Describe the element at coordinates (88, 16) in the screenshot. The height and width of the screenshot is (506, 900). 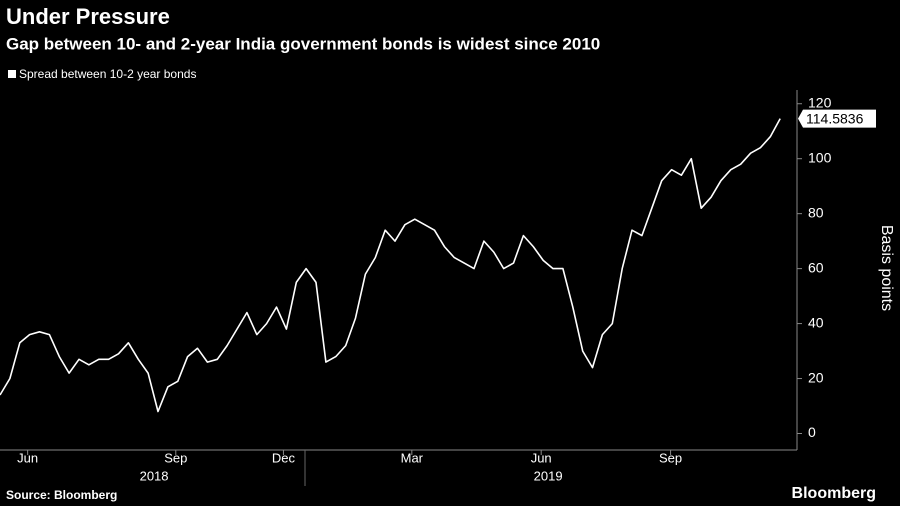
I see `chart-title: Under Pressure` at that location.